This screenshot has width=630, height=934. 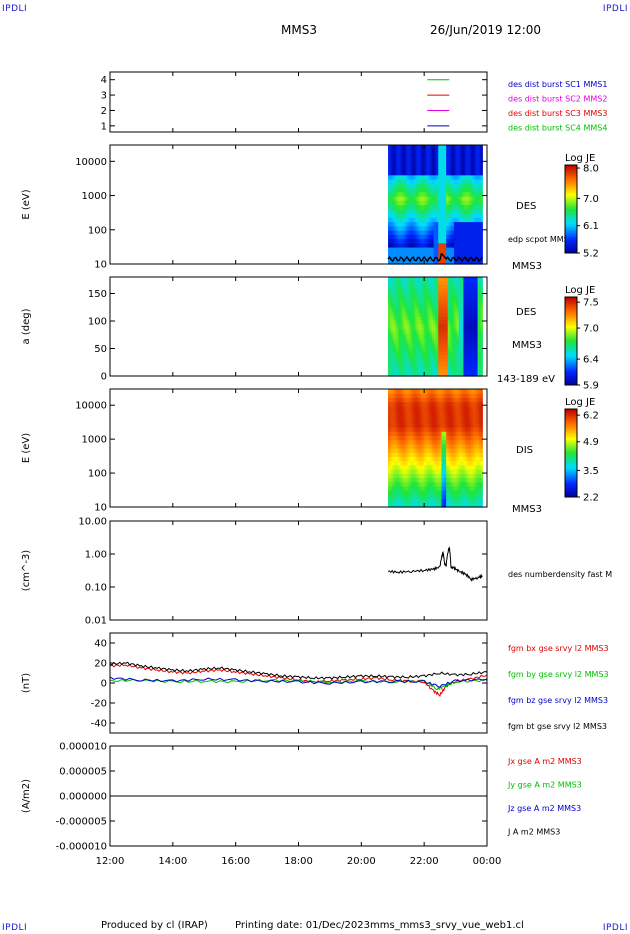 What do you see at coordinates (571, 209) in the screenshot?
I see `des-energy-colorbar-frame` at bounding box center [571, 209].